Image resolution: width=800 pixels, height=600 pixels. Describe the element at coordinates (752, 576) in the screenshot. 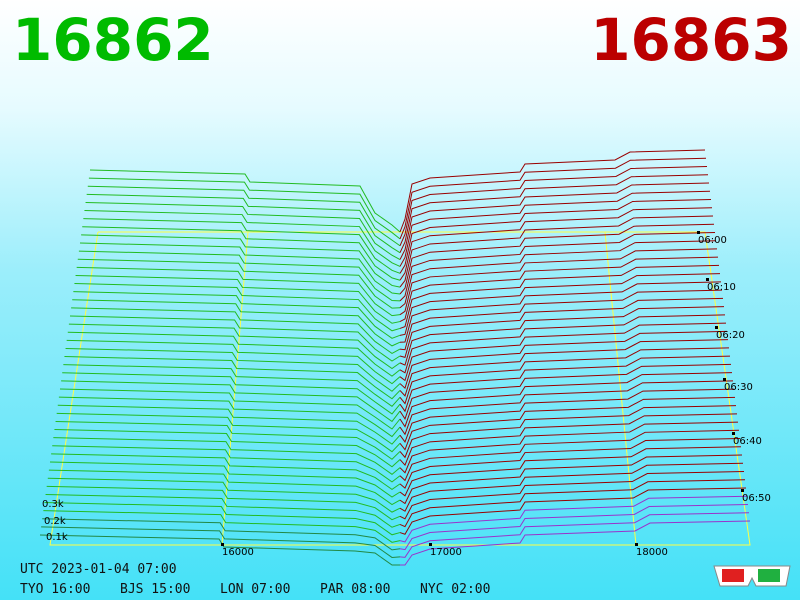

I see `3d-glasses-icon` at that location.